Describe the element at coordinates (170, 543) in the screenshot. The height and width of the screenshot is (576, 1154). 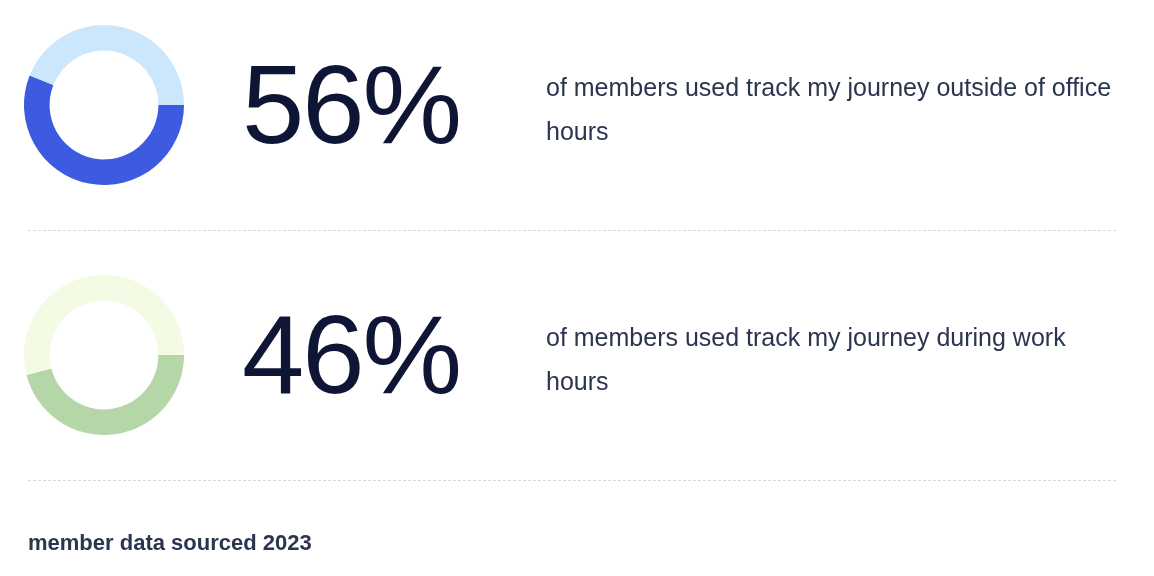
I see `text: member data sourced 2023` at that location.